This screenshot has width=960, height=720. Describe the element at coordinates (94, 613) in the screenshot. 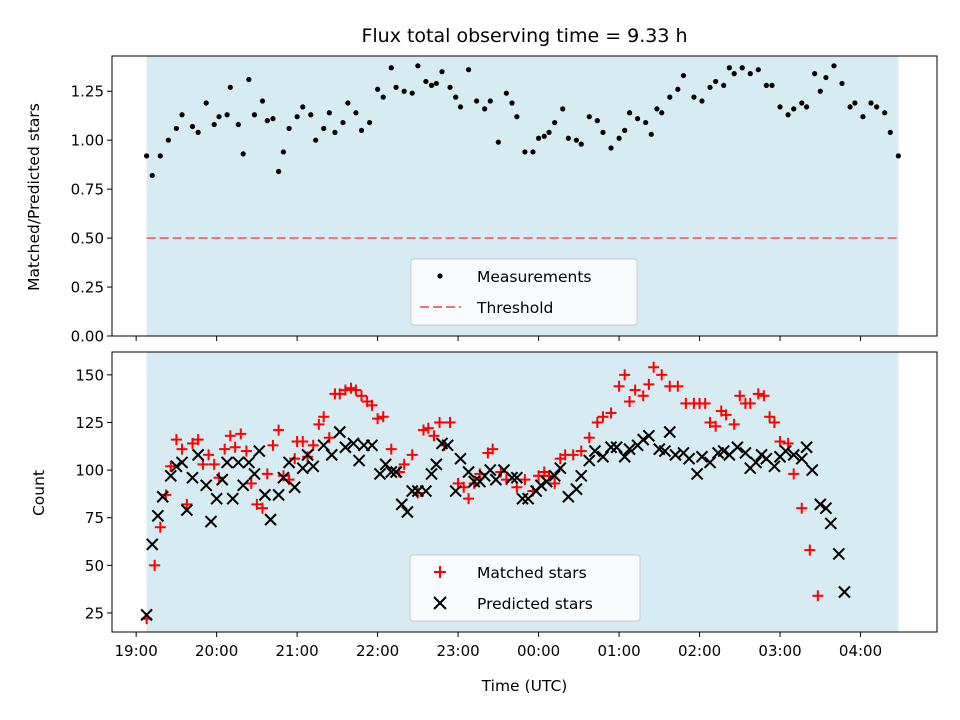

I see `y-tick-label: 25` at that location.